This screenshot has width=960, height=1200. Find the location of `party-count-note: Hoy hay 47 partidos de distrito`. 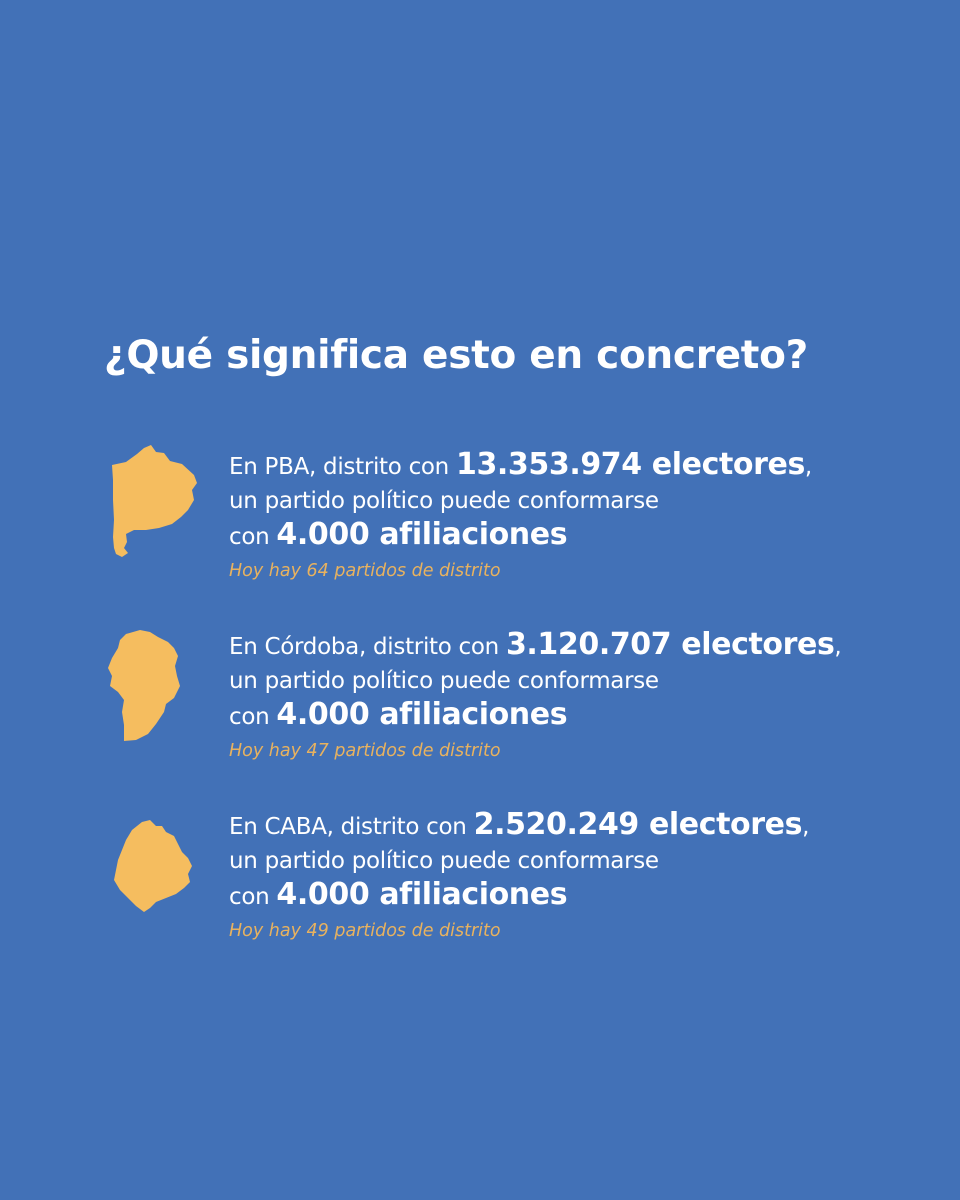

party-count-note: Hoy hay 47 partidos de distrito is located at coordinates (365, 751).